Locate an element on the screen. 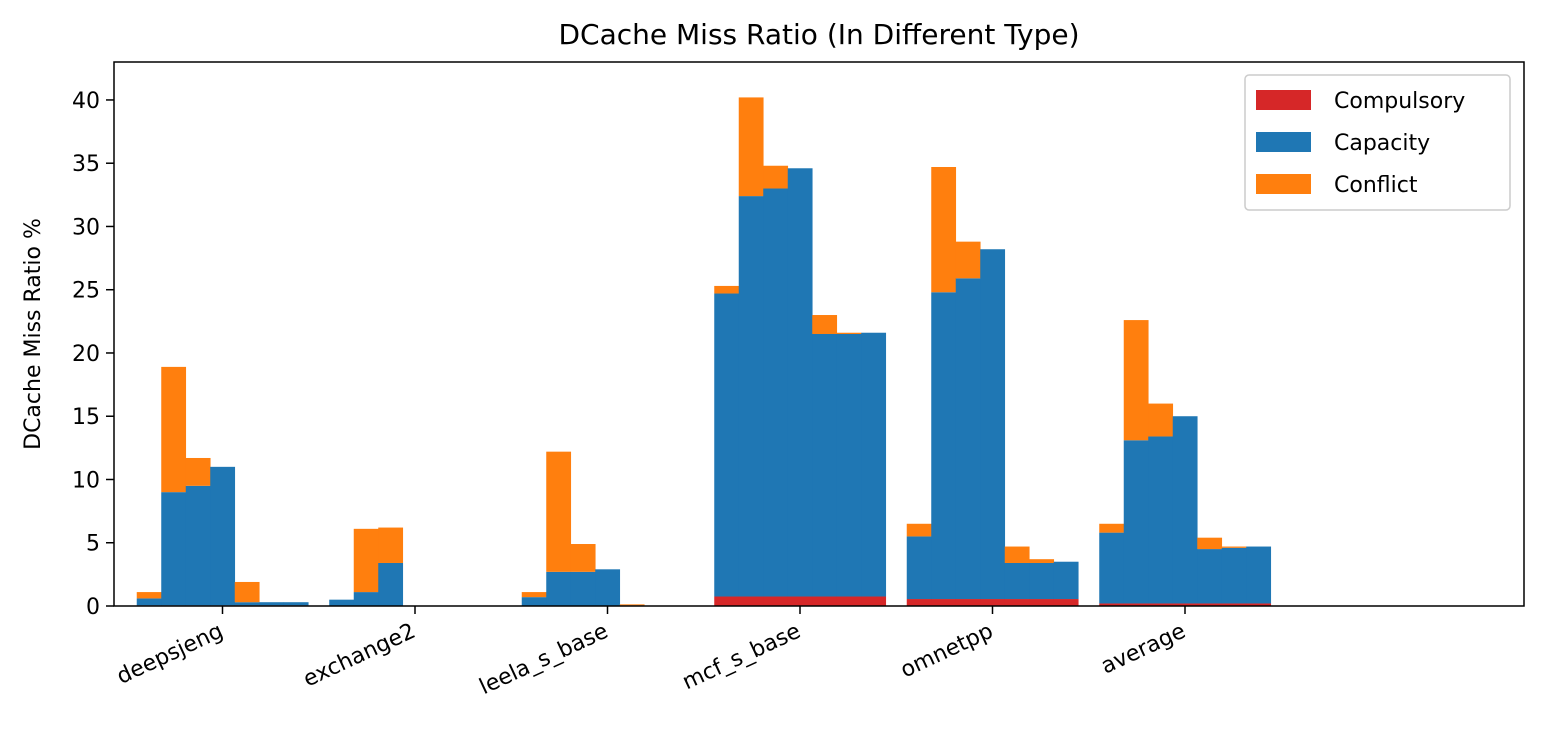 The height and width of the screenshot is (746, 1544). bar-average-5-conflict is located at coordinates (1210, 543).